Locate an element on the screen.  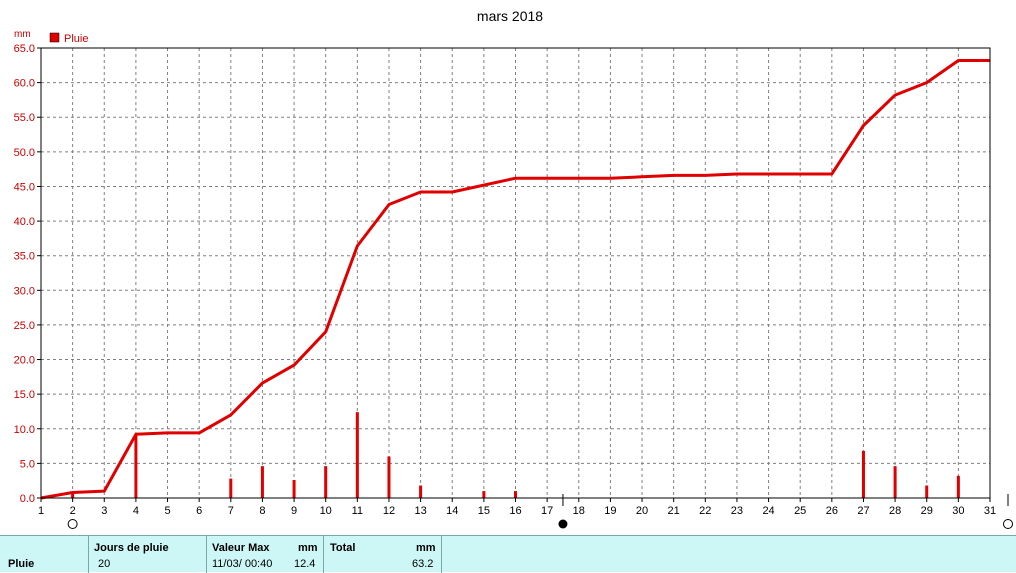
rain-days-header: Jours de pluie is located at coordinates (131, 548).